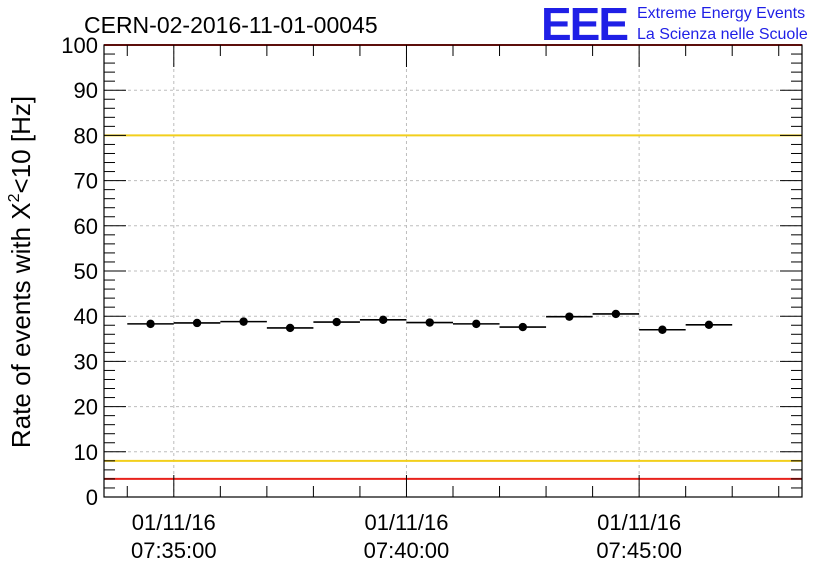 The height and width of the screenshot is (572, 836). What do you see at coordinates (231, 25) in the screenshot?
I see `chart-title: CERN-02-2016-11-01-00045` at bounding box center [231, 25].